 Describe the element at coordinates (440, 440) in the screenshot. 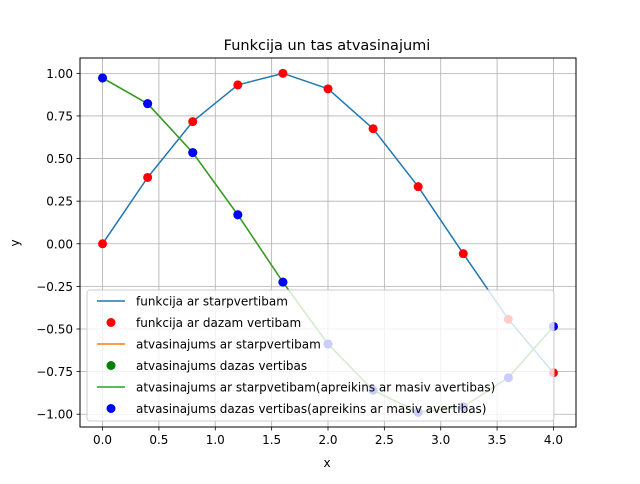

I see `x-tick-label: 3.0` at that location.